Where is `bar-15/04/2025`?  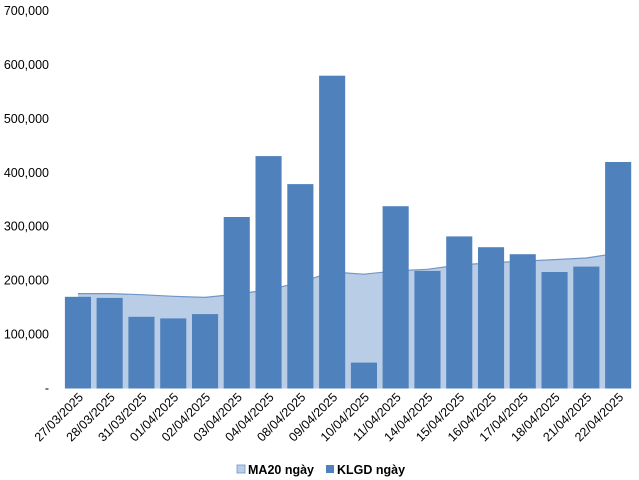
bar-15/04/2025 is located at coordinates (459, 312).